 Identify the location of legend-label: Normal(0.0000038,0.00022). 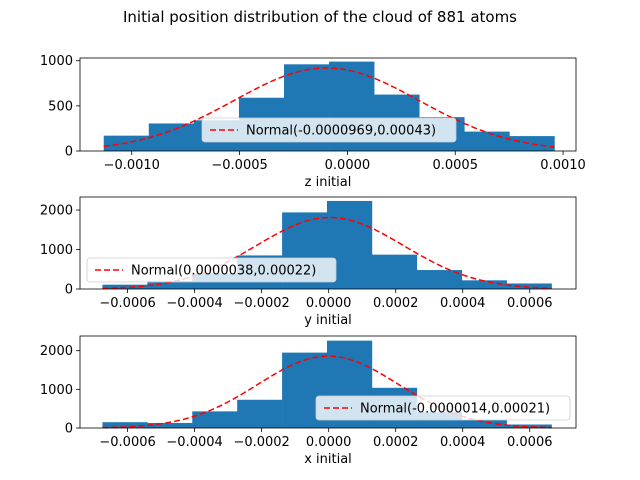
(223, 271).